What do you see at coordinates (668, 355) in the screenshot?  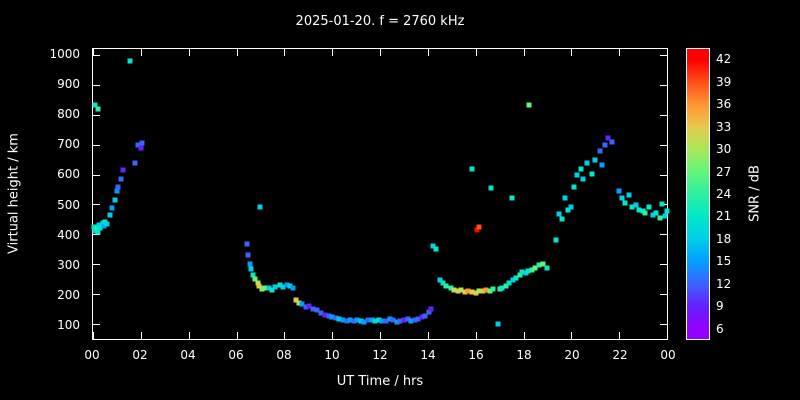 I see `x-tick-label: 00` at bounding box center [668, 355].